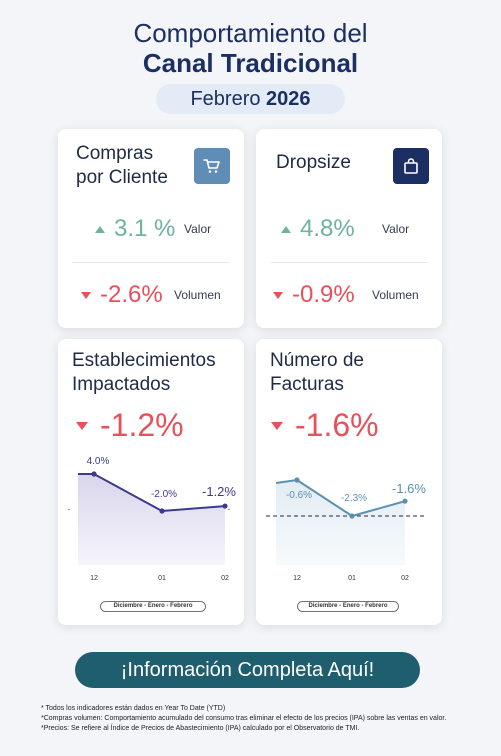 This screenshot has width=501, height=756. Describe the element at coordinates (212, 166) in the screenshot. I see `cart-icon` at that location.